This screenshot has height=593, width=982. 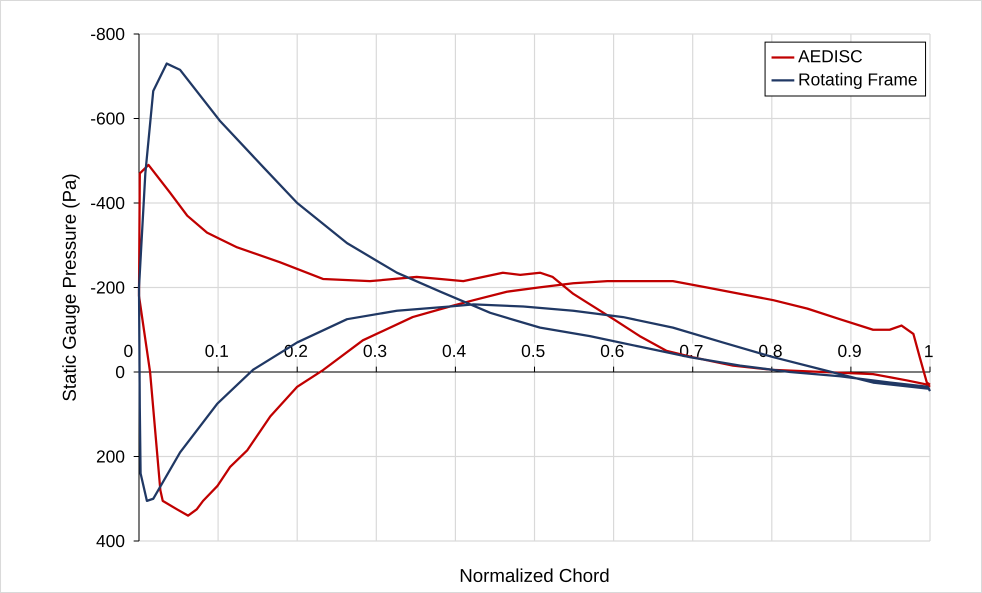 I want to click on x-tick-label: 0.3, so click(x=375, y=351).